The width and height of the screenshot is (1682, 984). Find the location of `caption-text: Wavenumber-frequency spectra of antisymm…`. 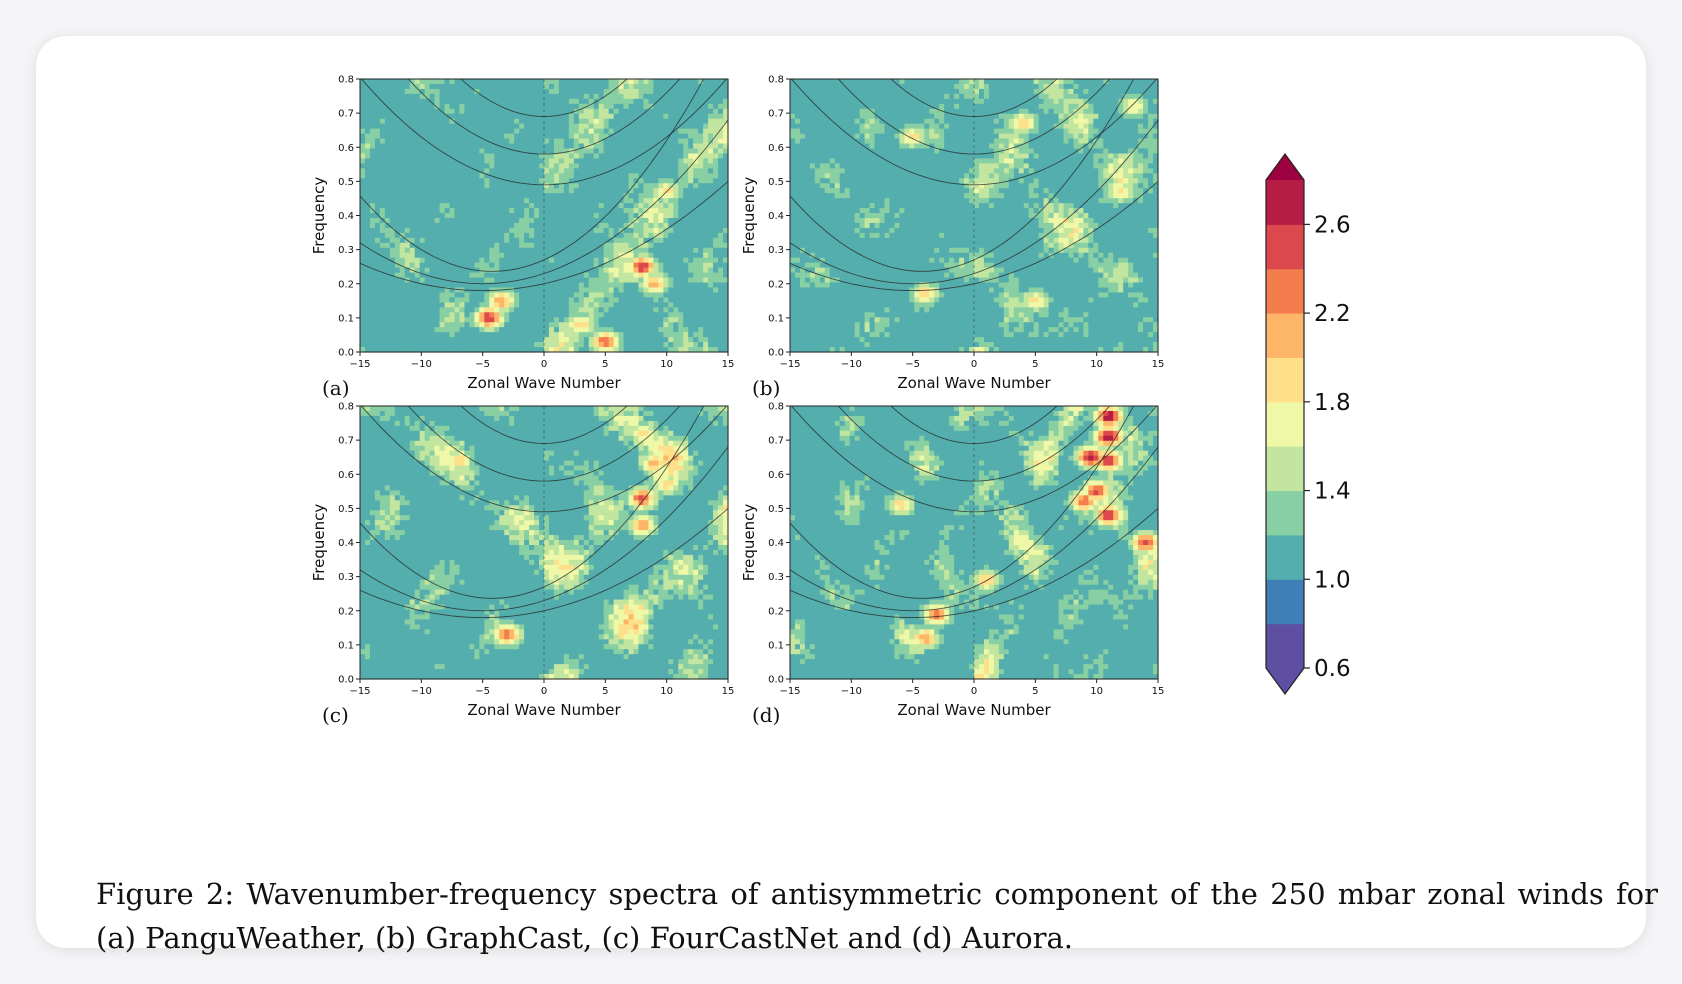

caption-text: Wavenumber-frequency spectra of antisymm… is located at coordinates (877, 916).